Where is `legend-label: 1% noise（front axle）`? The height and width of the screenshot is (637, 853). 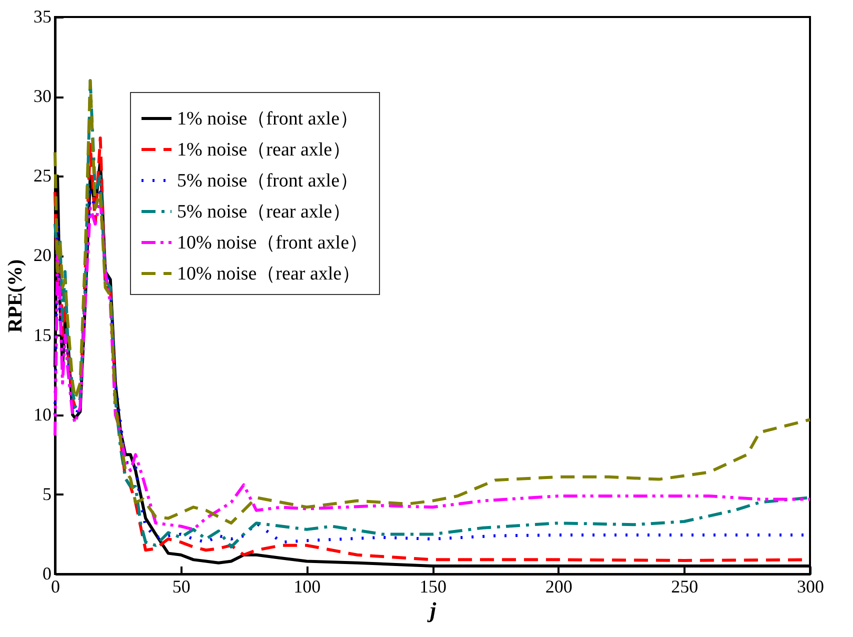 legend-label: 1% noise（front axle） is located at coordinates (268, 119).